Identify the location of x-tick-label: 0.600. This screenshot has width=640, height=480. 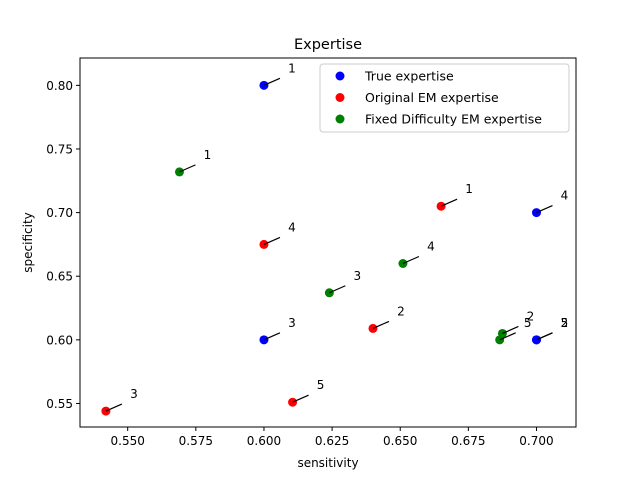
(264, 441).